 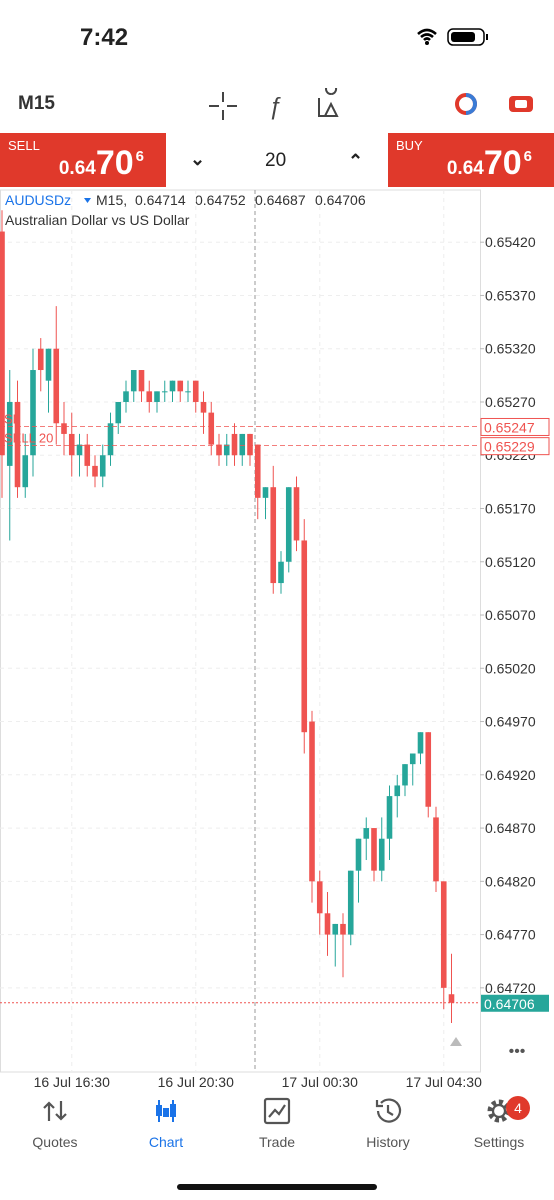 What do you see at coordinates (72, 1082) in the screenshot?
I see `x-tick-label: 16 Jul 16:30` at bounding box center [72, 1082].